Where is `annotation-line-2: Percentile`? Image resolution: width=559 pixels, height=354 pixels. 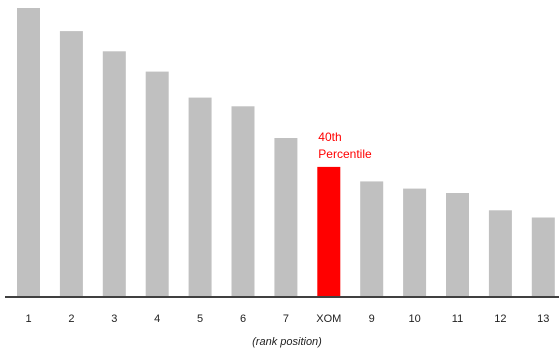 annotation-line-2: Percentile is located at coordinates (345, 154).